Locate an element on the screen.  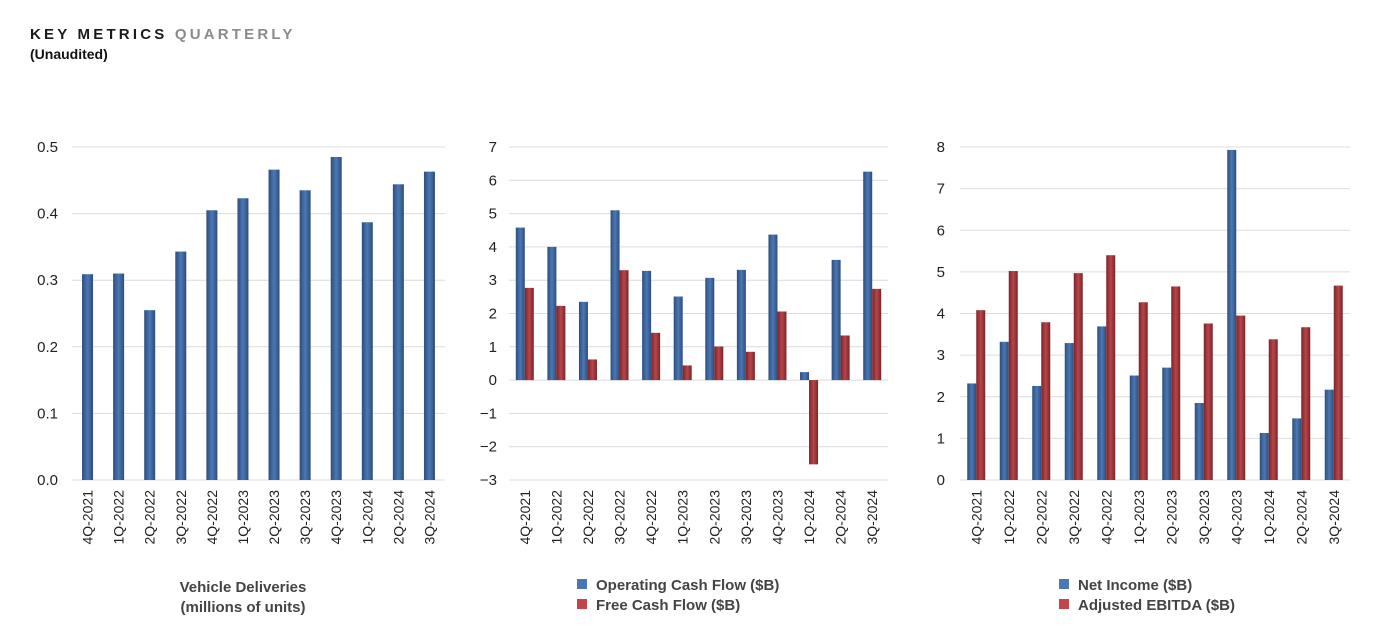
legend-swatch-blue is located at coordinates (1064, 584).